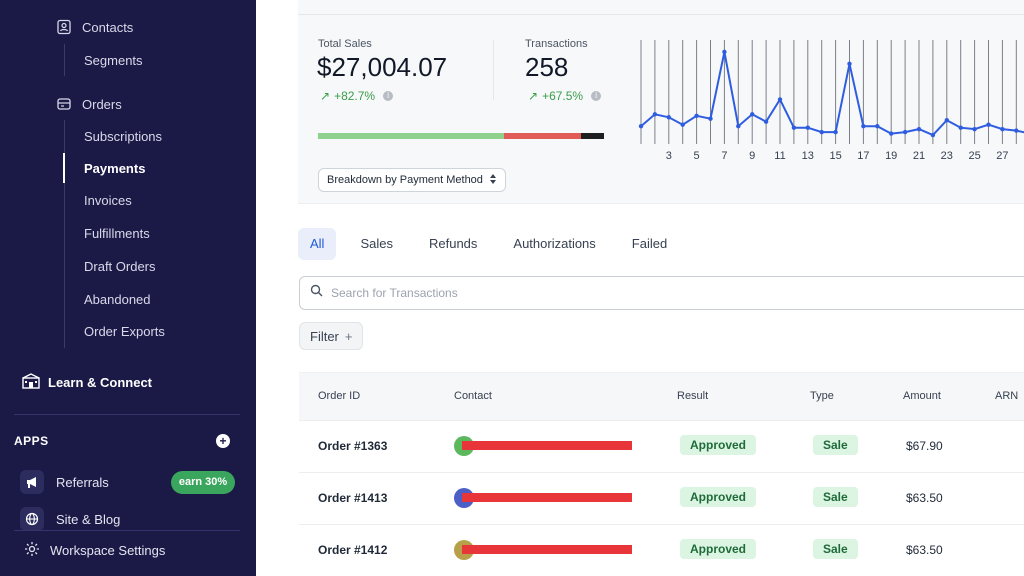 The width and height of the screenshot is (1024, 576). What do you see at coordinates (661, 14) in the screenshot?
I see `stats-top-border` at bounding box center [661, 14].